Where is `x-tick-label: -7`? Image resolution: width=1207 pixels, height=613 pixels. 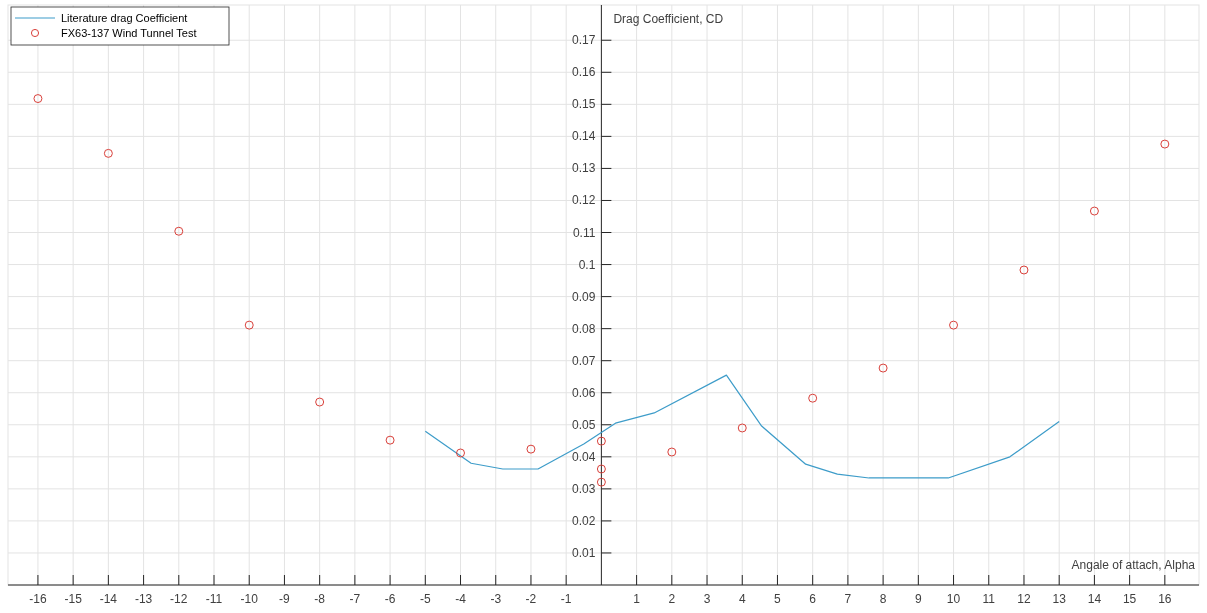
x-tick-label: -7 is located at coordinates (355, 599).